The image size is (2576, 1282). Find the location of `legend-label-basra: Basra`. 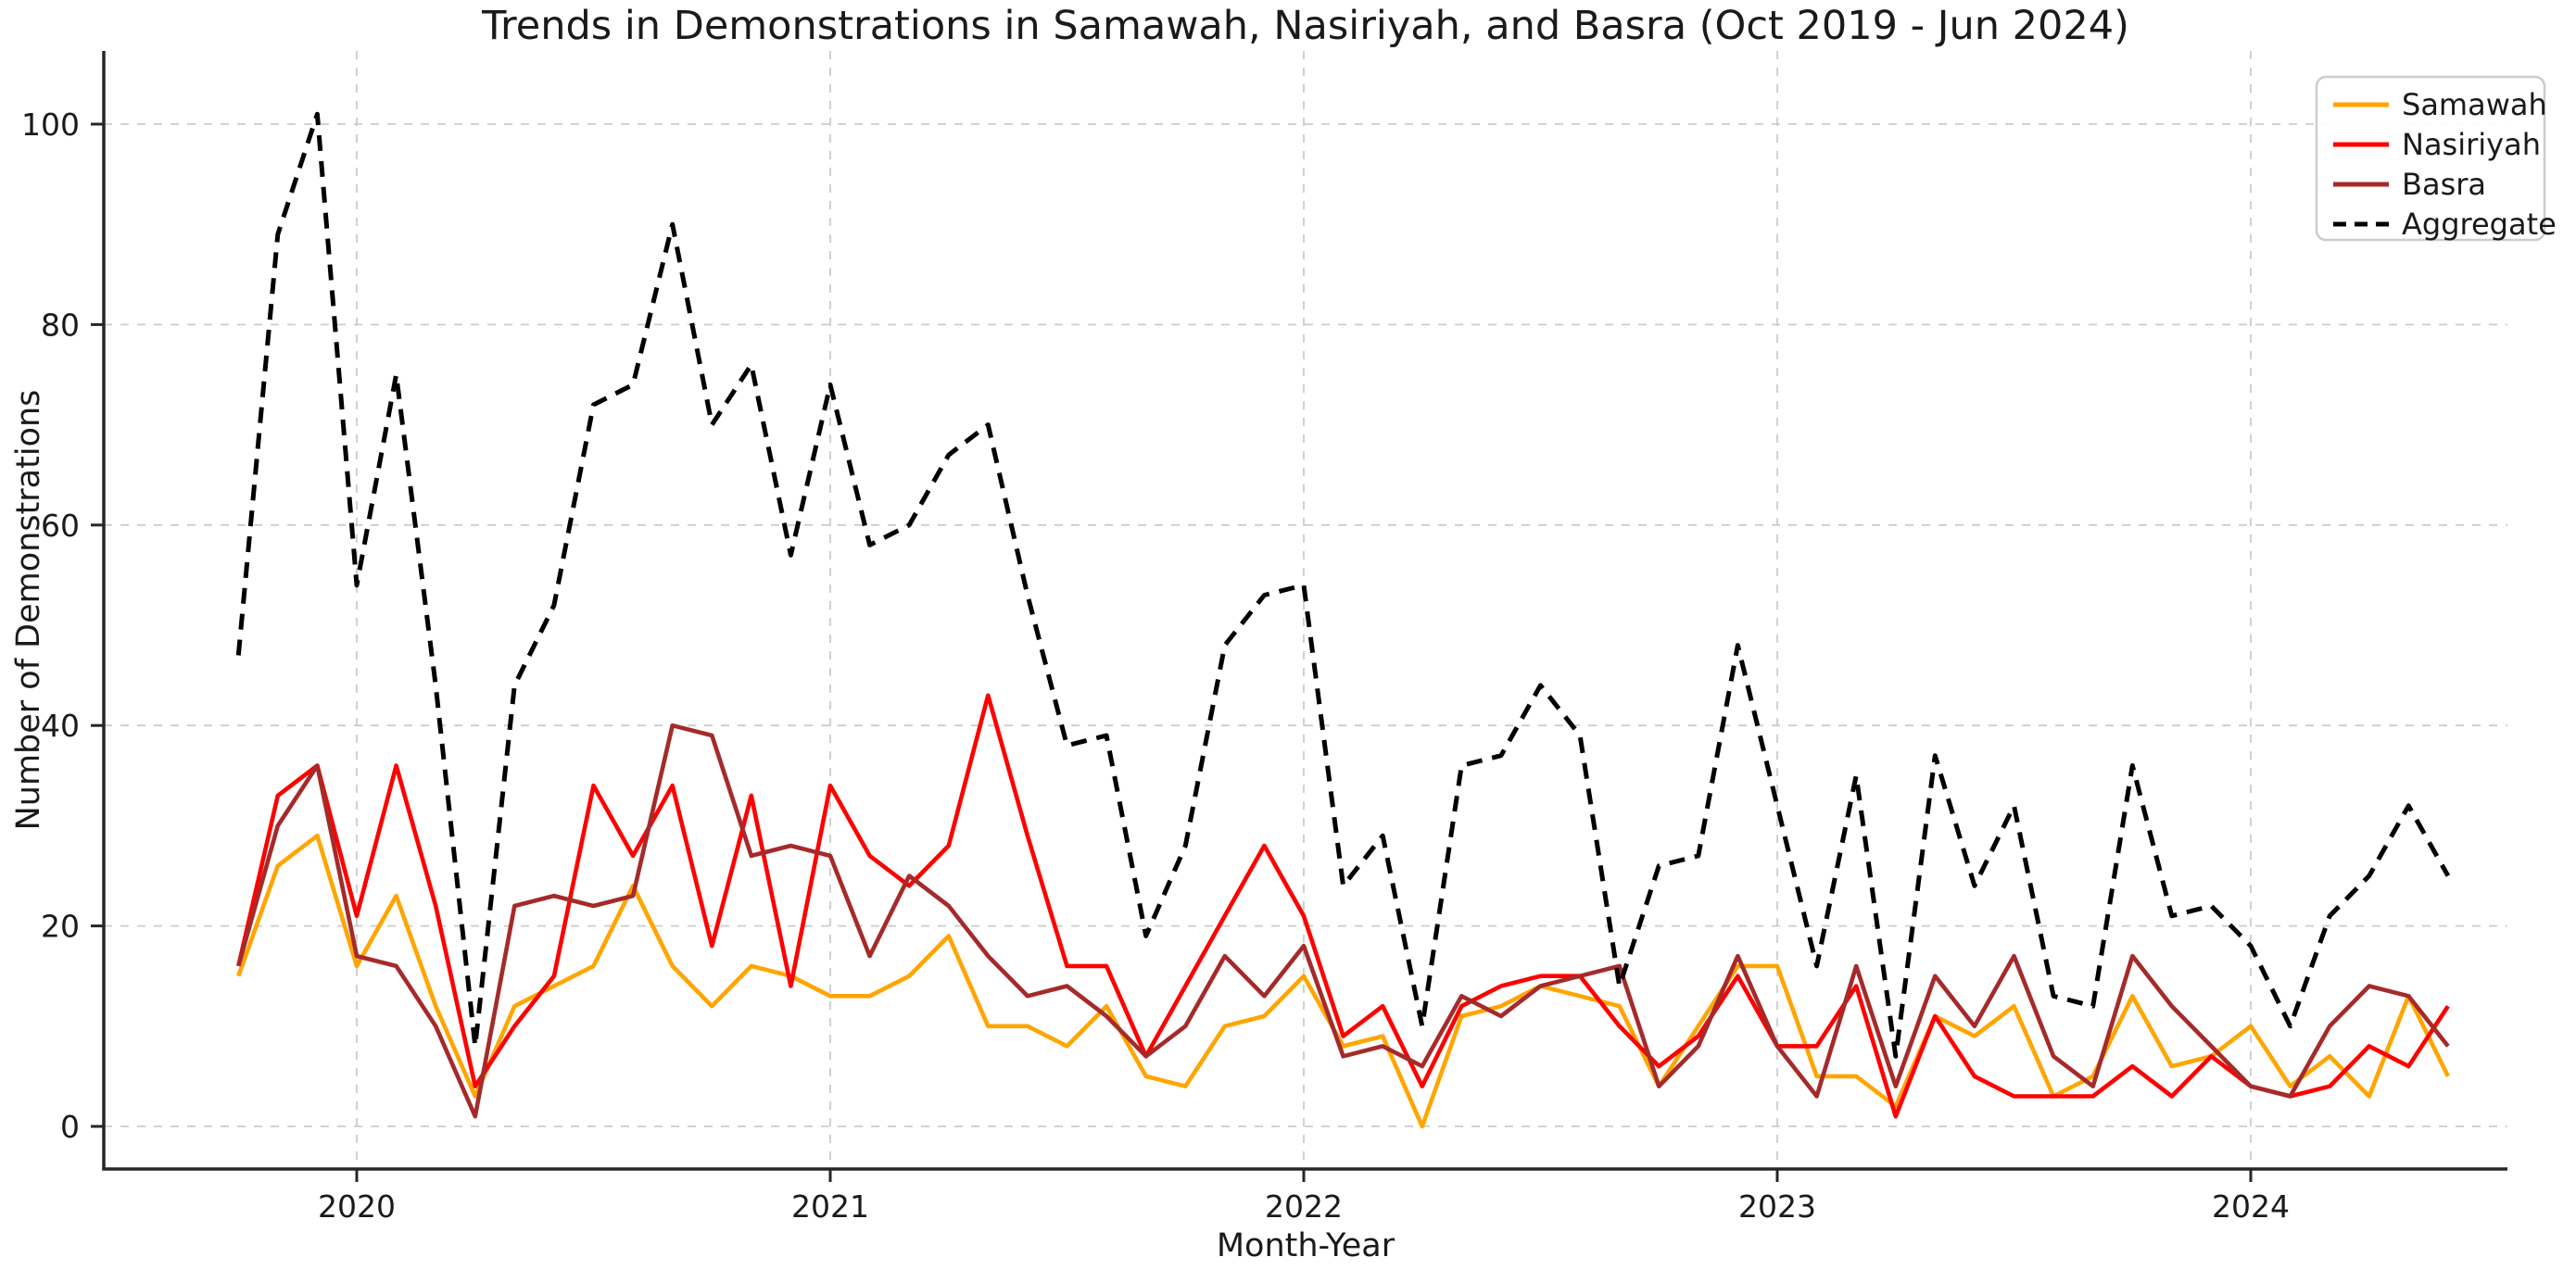

legend-label-basra: Basra is located at coordinates (2444, 184).